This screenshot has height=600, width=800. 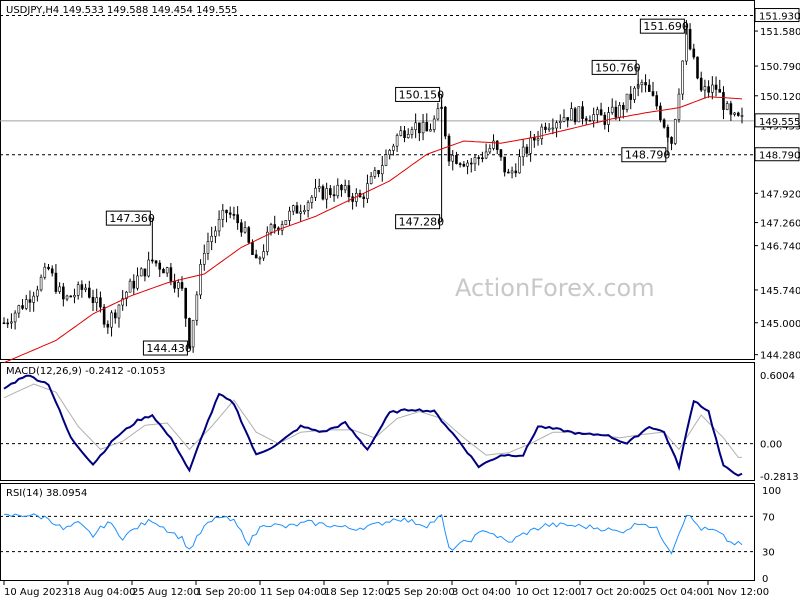 What do you see at coordinates (779, 17) in the screenshot?
I see `level-price-label: 151.930` at bounding box center [779, 17].